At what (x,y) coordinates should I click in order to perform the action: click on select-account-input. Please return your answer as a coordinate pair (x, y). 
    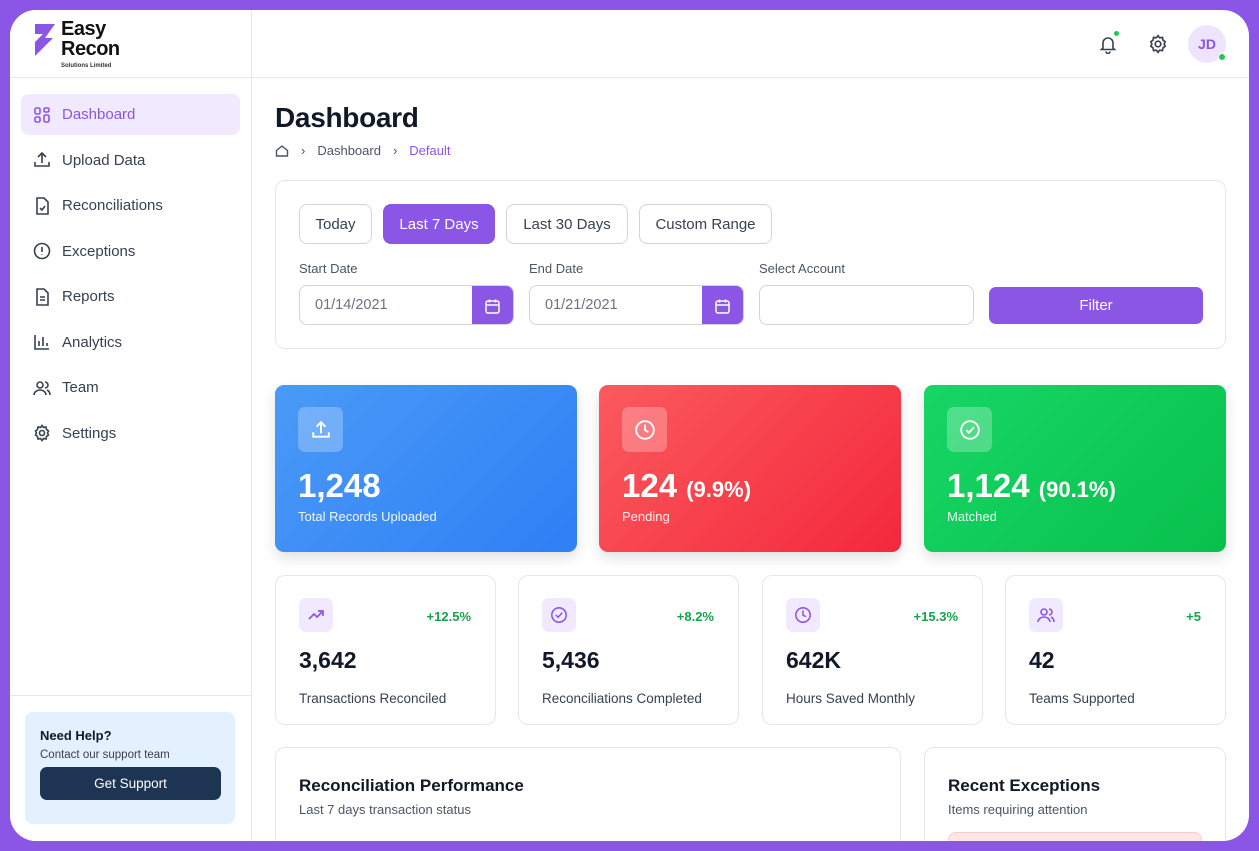
    Looking at the image, I should click on (866, 305).